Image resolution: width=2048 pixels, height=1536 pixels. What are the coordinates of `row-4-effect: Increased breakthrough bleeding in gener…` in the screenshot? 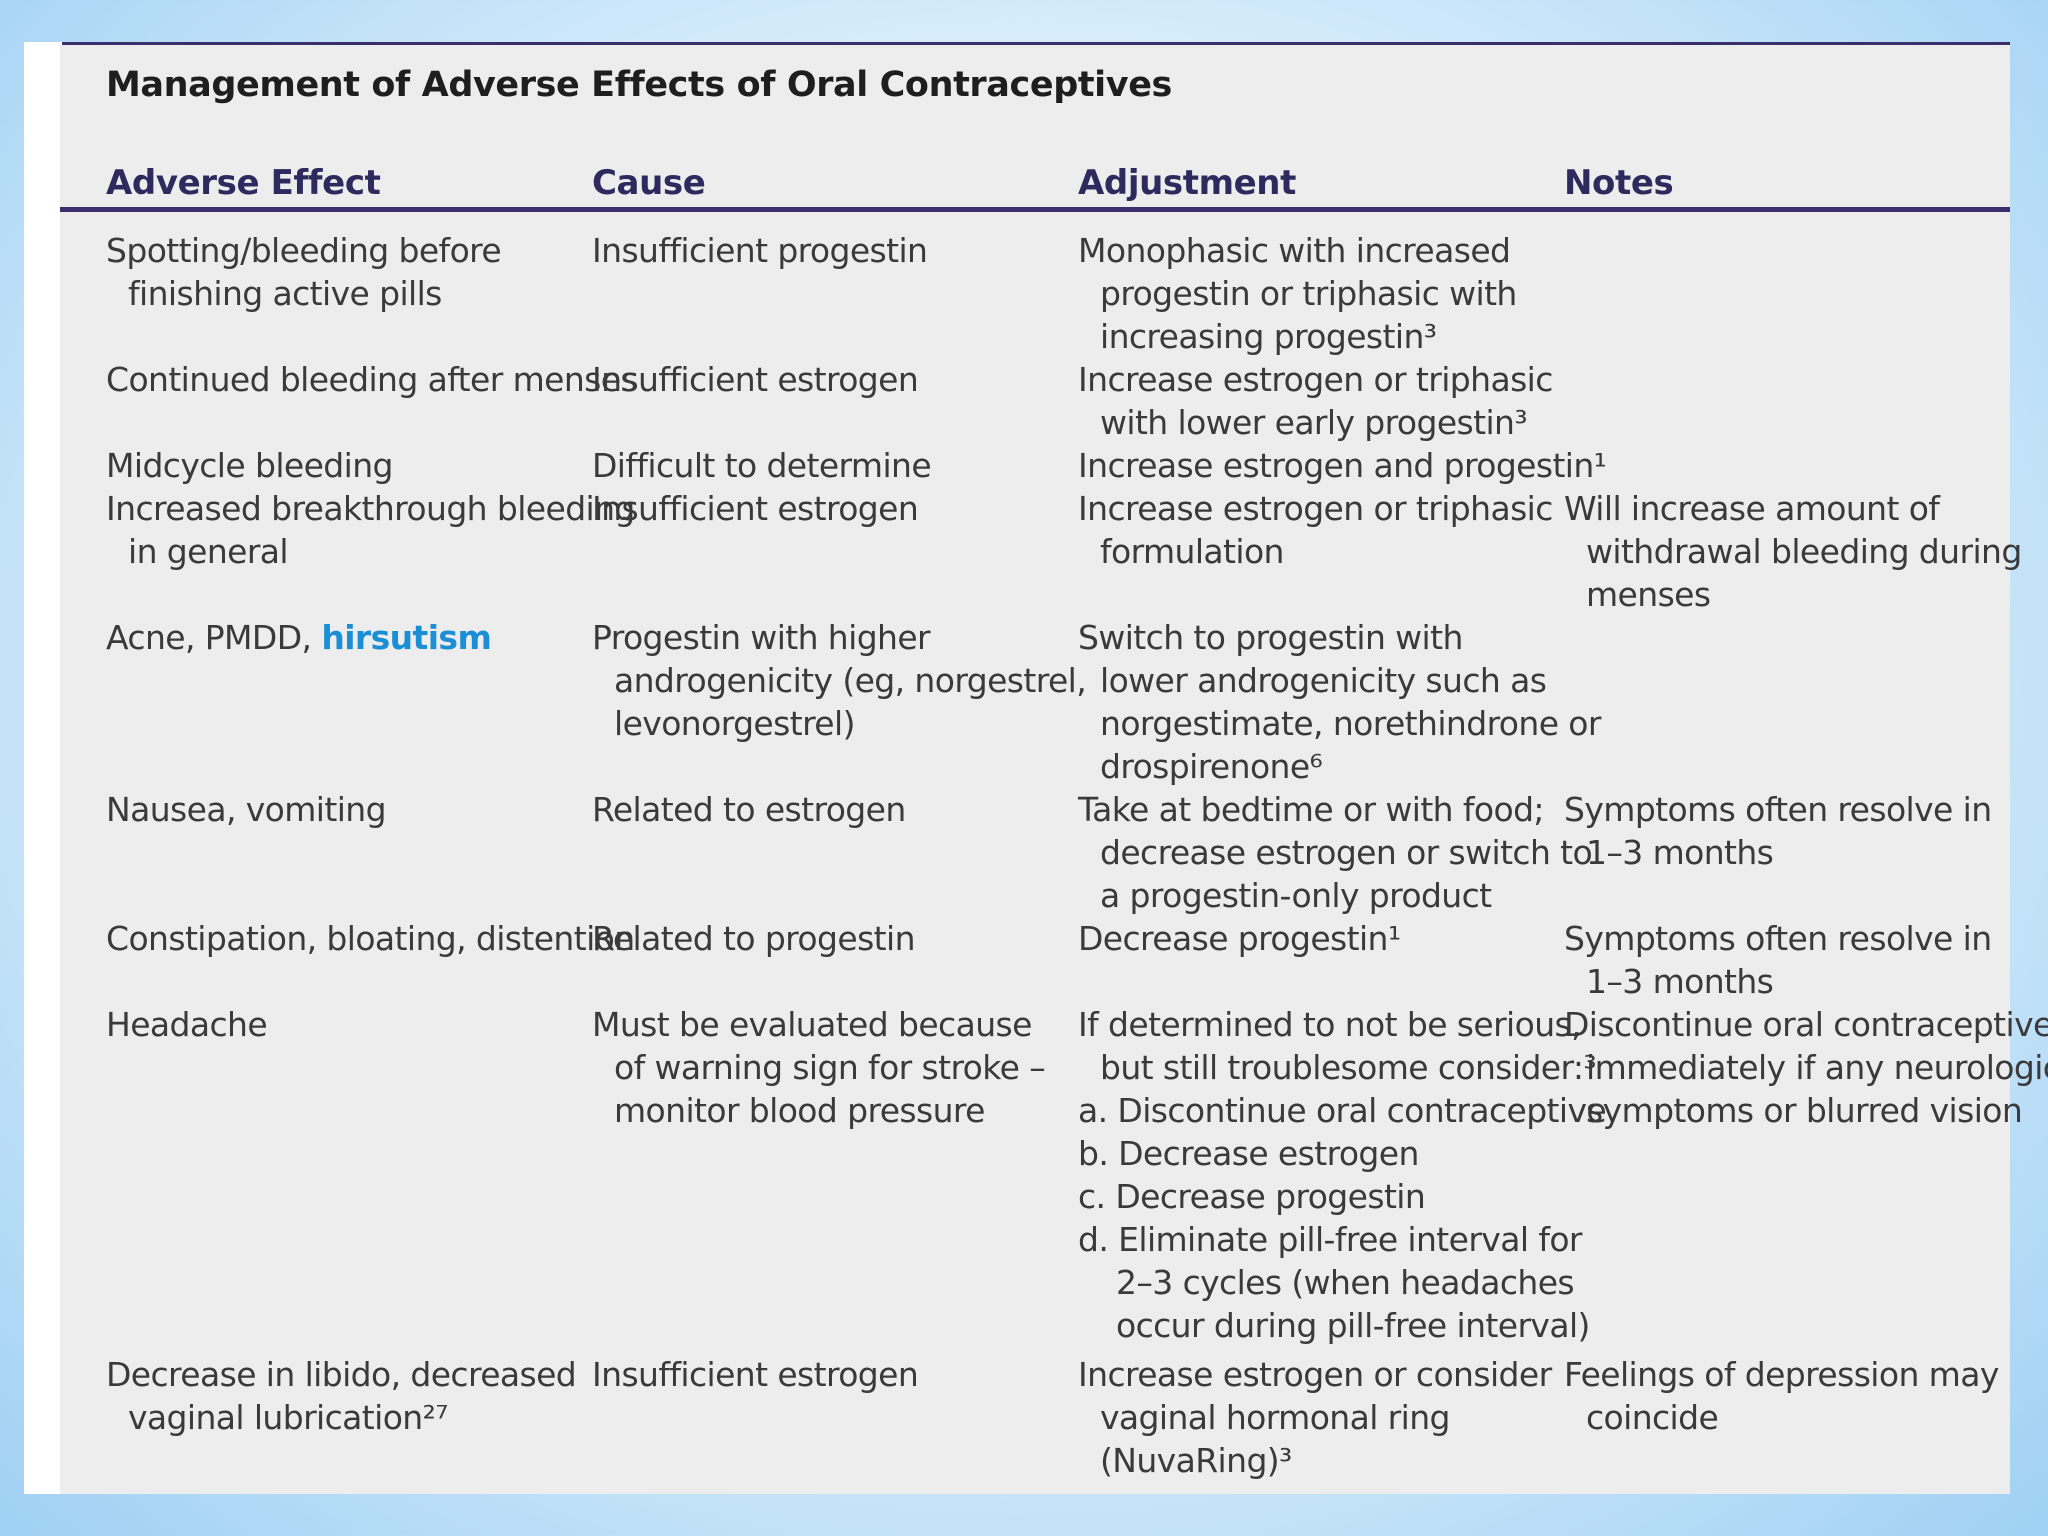 It's located at (370, 530).